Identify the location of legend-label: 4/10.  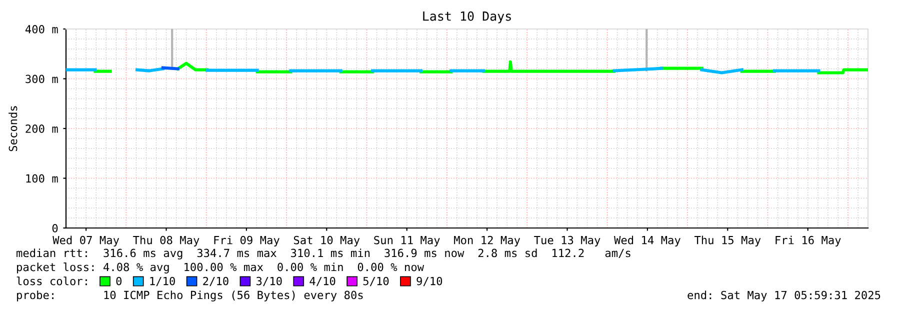
(323, 281).